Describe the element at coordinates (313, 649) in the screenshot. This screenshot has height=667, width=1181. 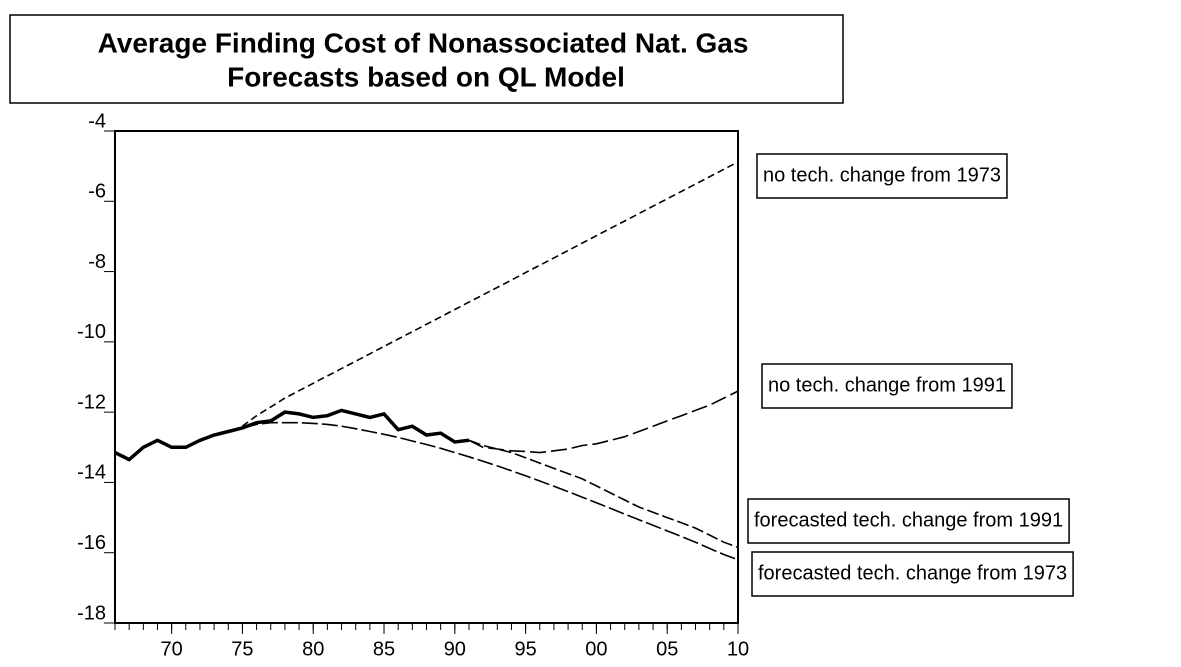
I see `x-tick-label: 80` at that location.